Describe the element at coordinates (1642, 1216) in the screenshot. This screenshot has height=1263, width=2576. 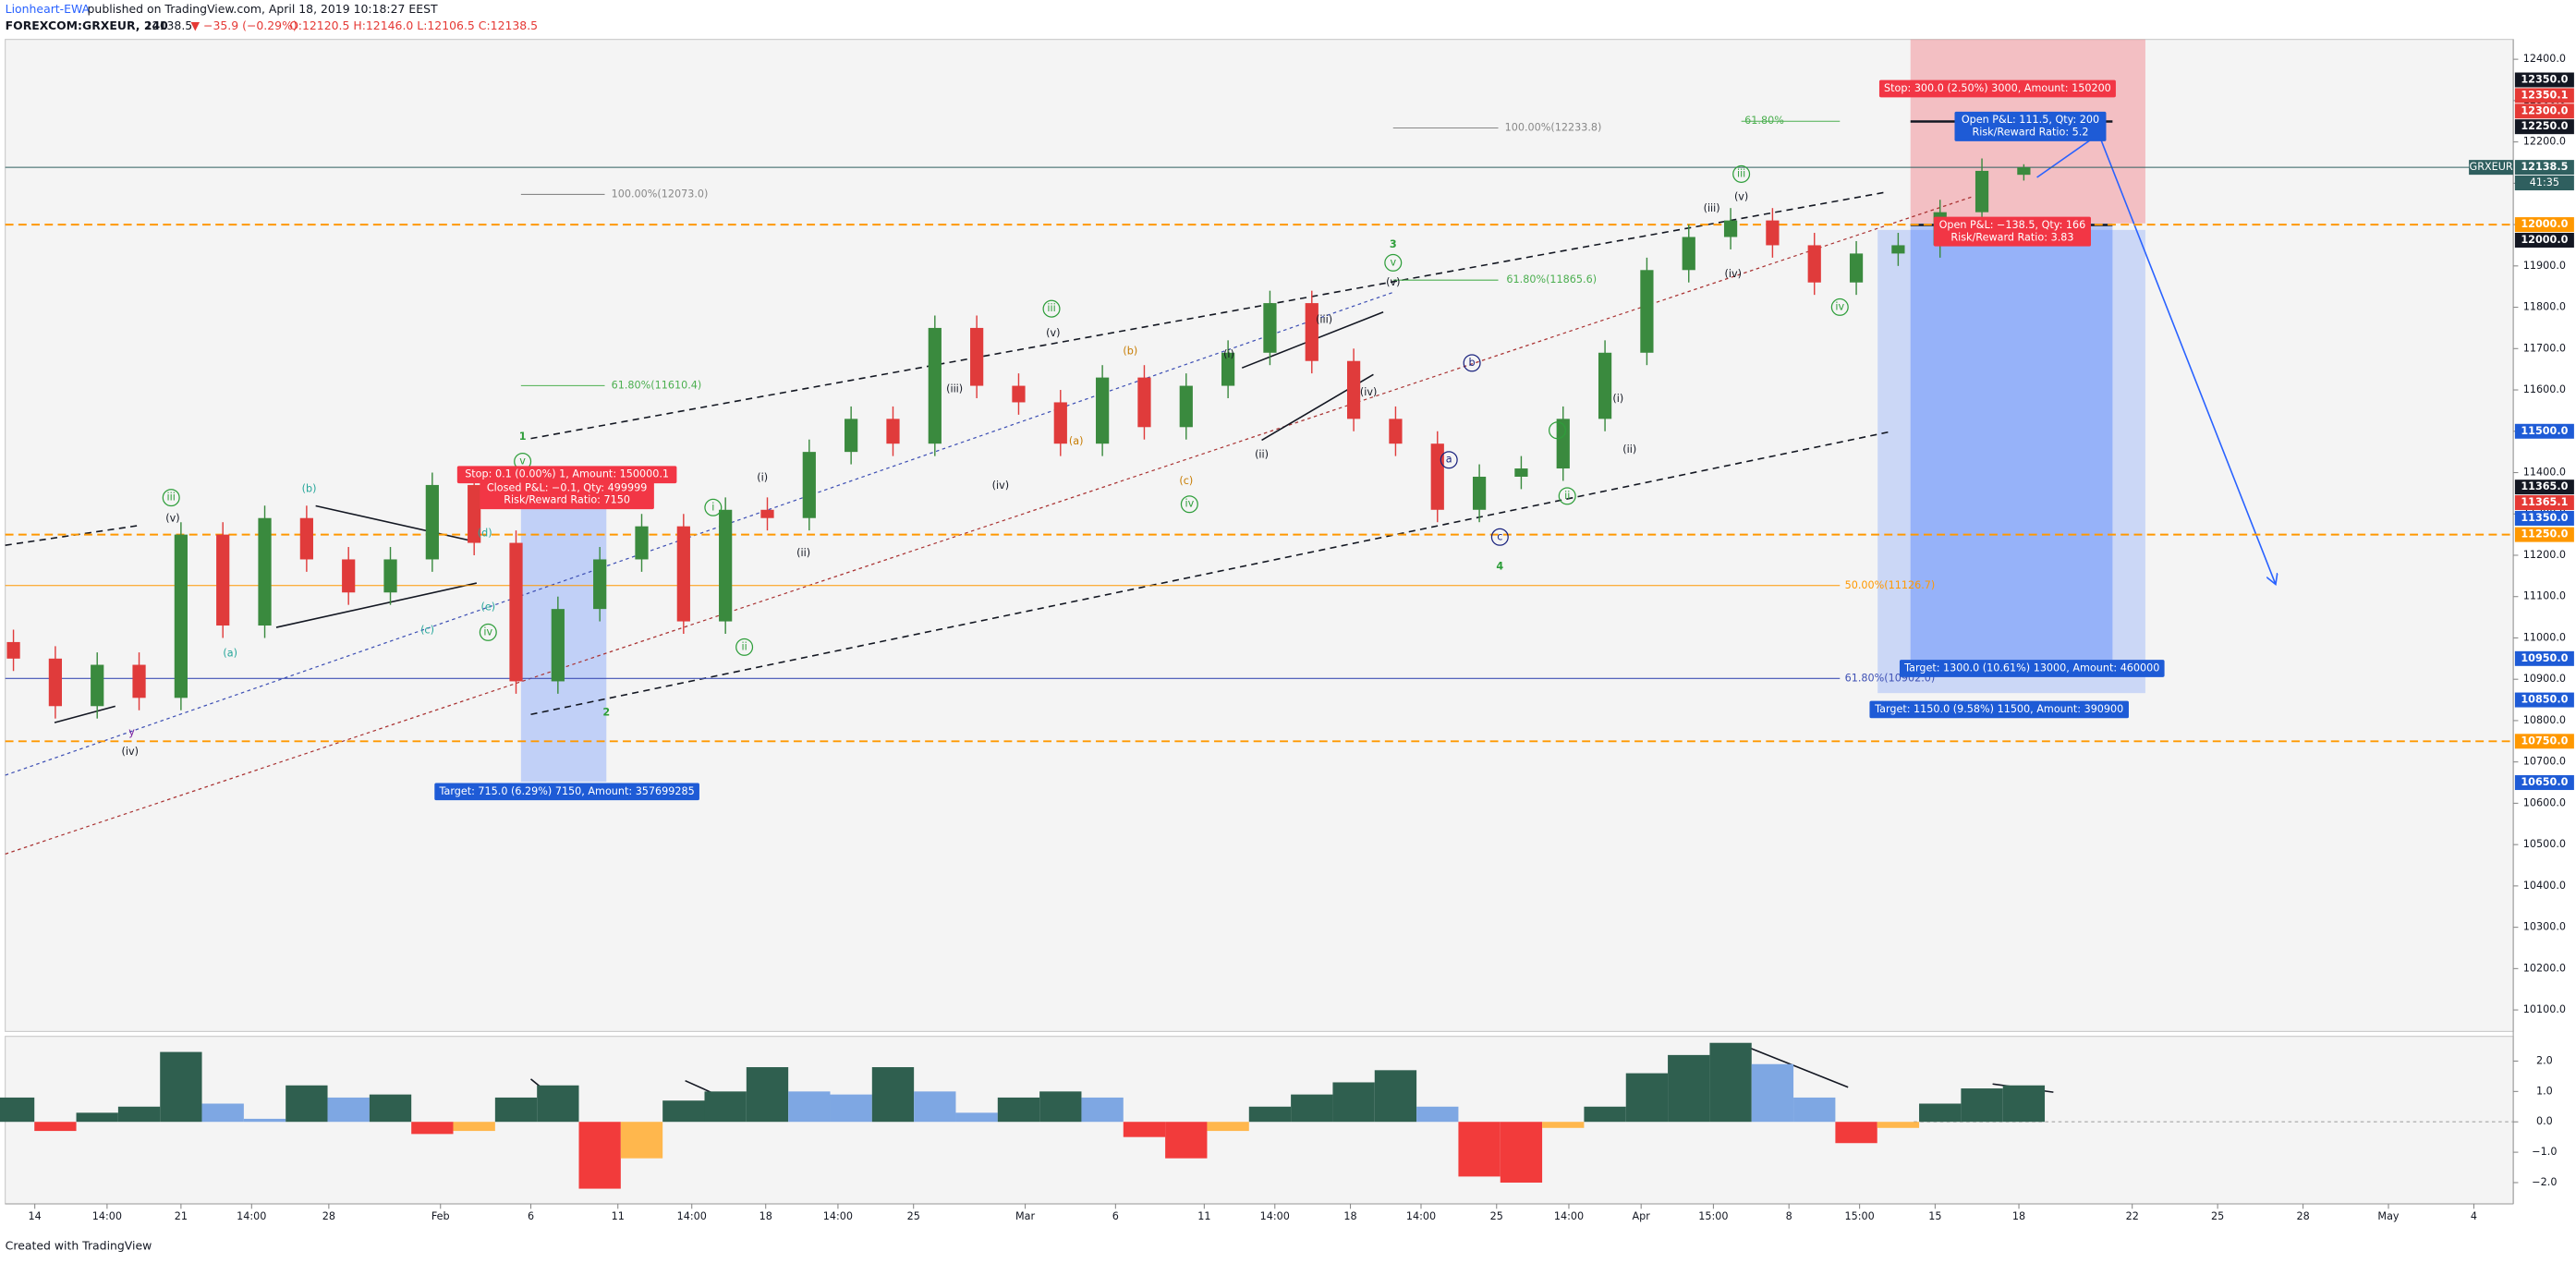
I see `x-tick-label: Apr` at that location.